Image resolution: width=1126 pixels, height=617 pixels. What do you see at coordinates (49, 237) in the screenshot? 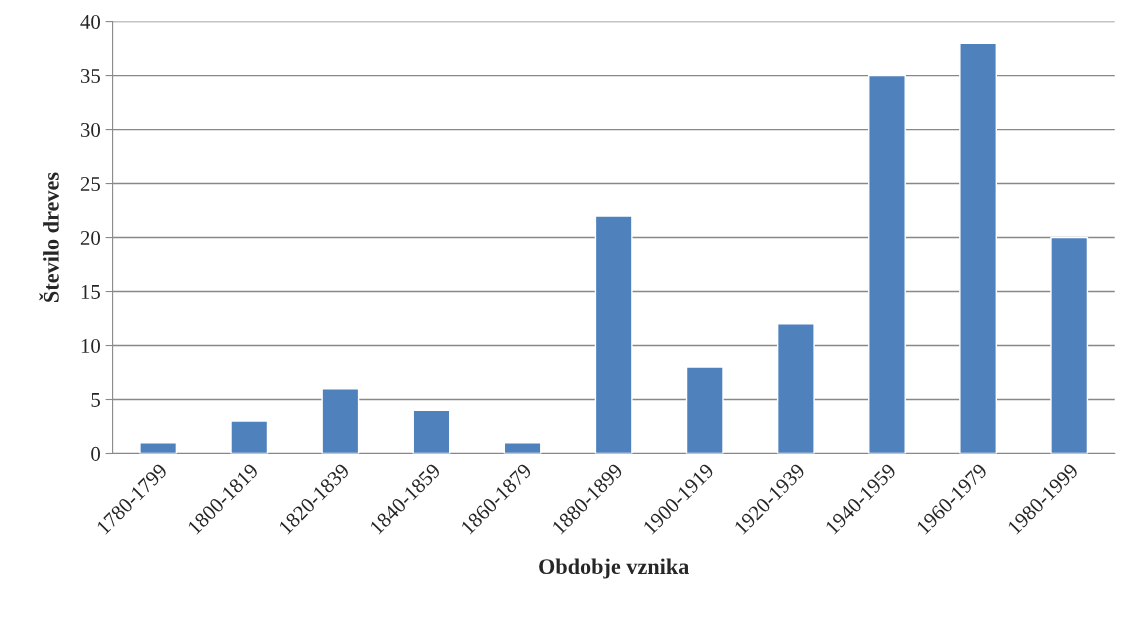
I see `y-axis-title: Število dreves` at bounding box center [49, 237].